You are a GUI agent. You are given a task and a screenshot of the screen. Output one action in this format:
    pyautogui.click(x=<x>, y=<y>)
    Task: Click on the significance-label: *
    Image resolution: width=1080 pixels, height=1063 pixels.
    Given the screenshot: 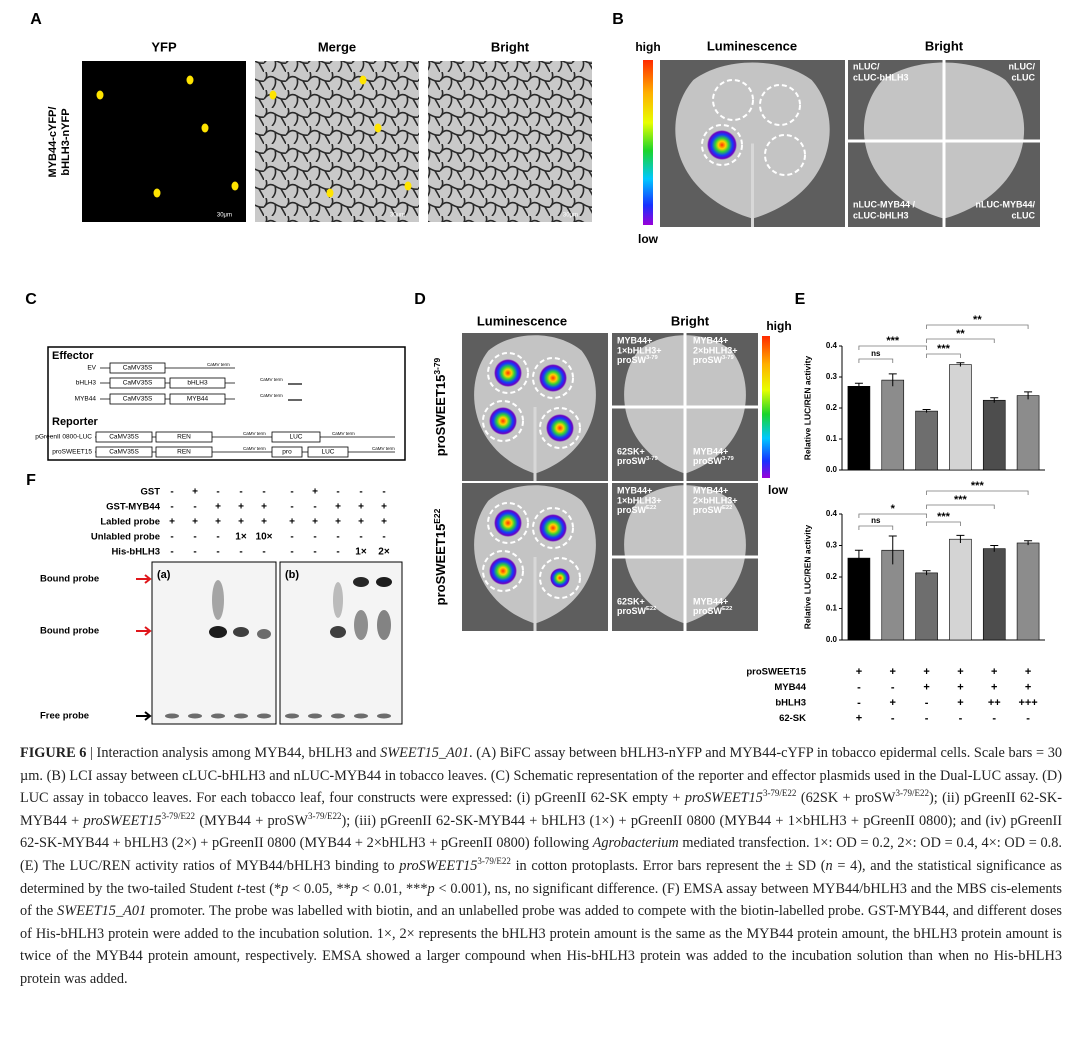 What is the action you would take?
    pyautogui.click(x=893, y=509)
    